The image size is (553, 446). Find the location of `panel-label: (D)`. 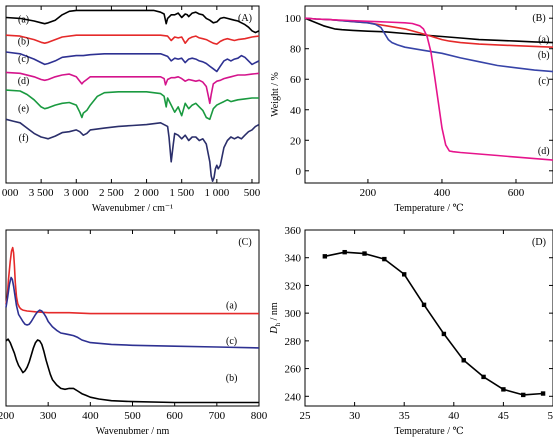

panel-label: (D) is located at coordinates (539, 242).